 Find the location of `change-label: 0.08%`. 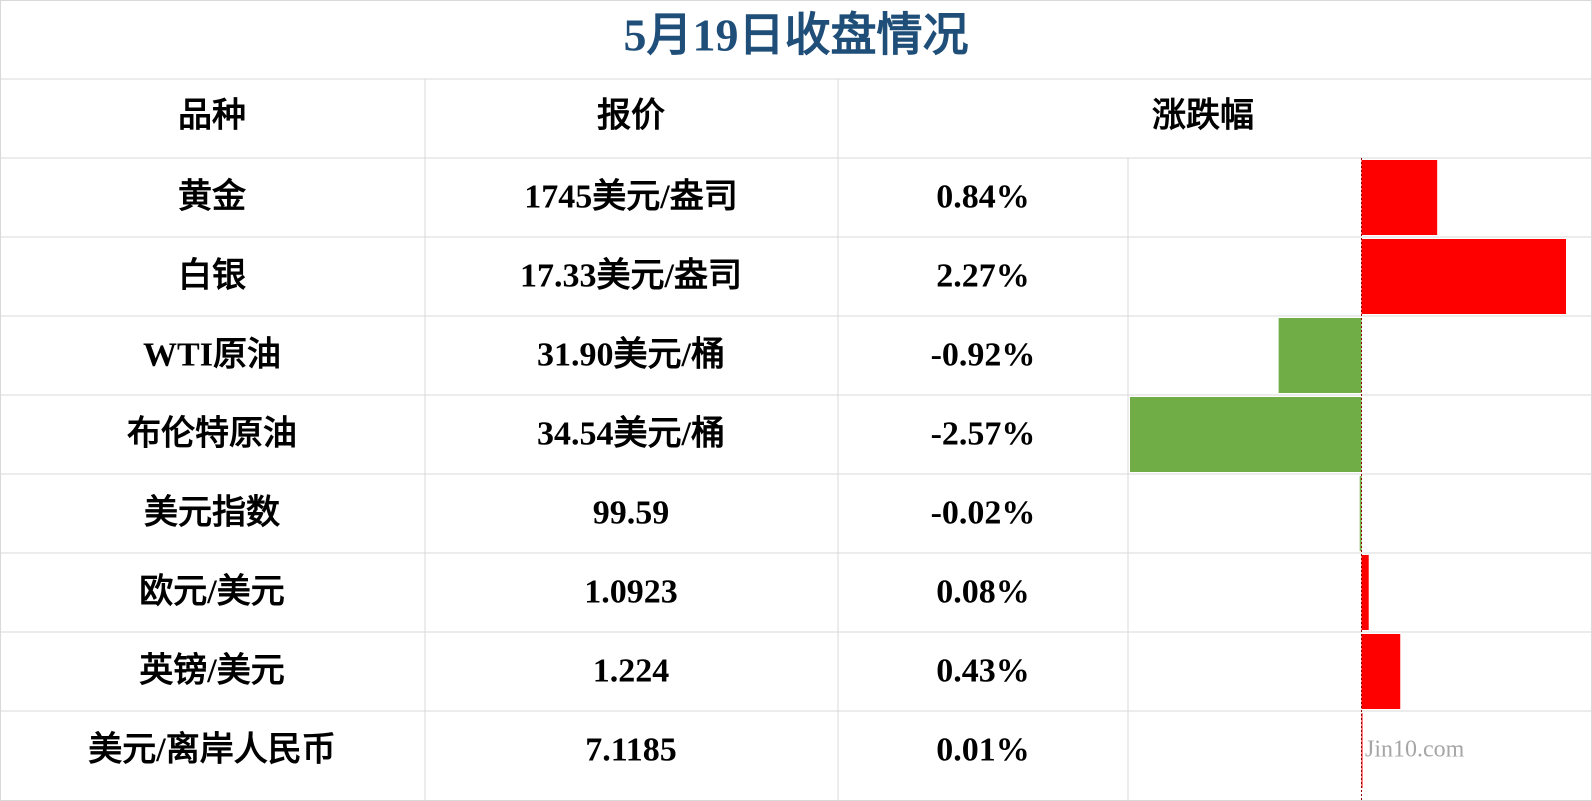

change-label: 0.08% is located at coordinates (983, 591).